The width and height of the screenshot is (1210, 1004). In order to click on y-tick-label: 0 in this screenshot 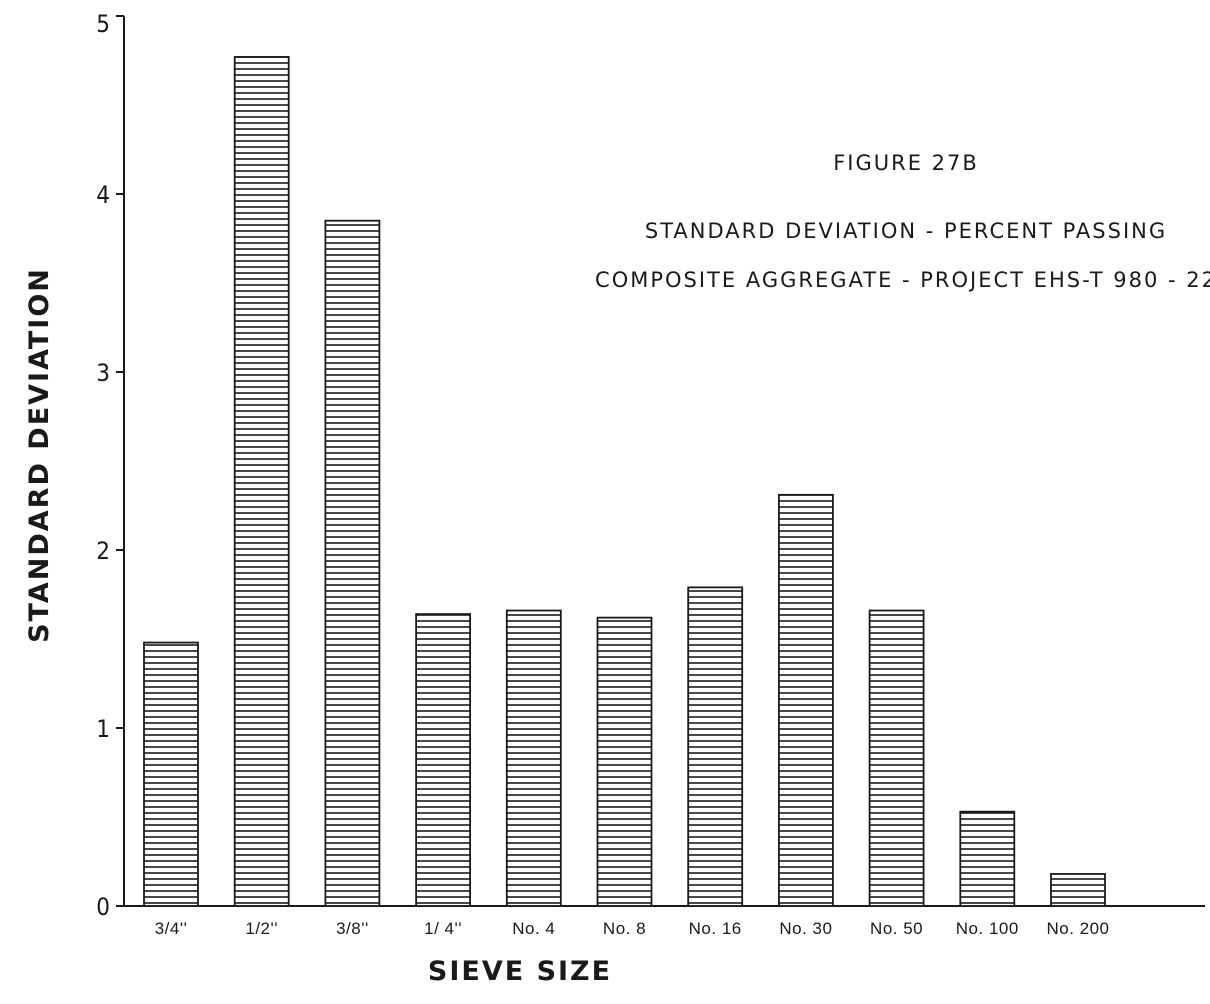, I will do `click(103, 907)`.